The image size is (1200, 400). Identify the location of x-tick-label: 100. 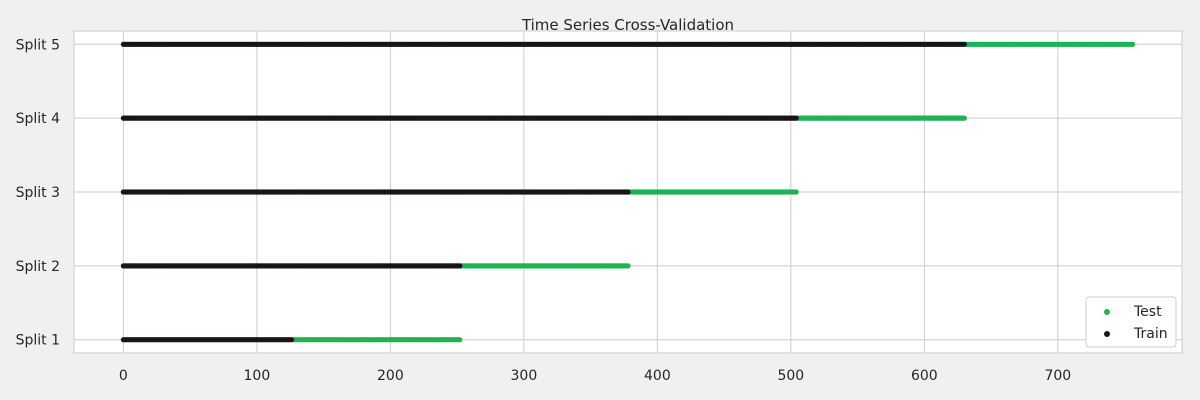
(257, 376).